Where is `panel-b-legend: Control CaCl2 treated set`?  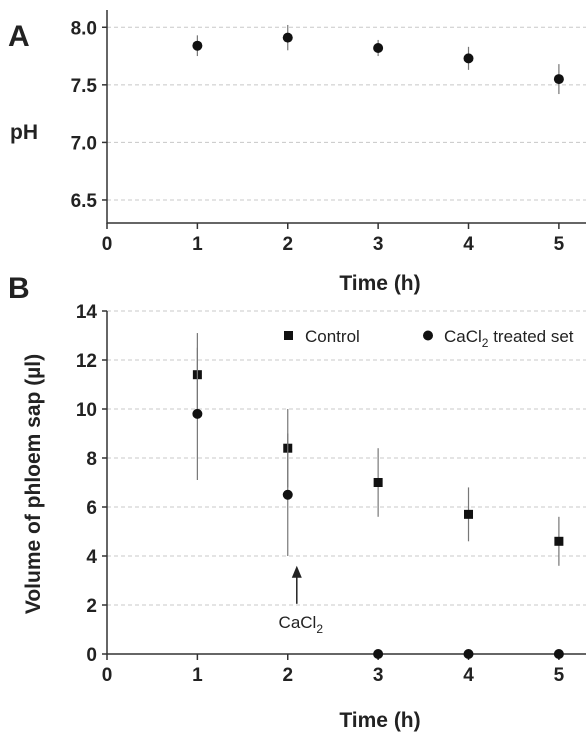 panel-b-legend: Control CaCl2 treated set is located at coordinates (429, 338).